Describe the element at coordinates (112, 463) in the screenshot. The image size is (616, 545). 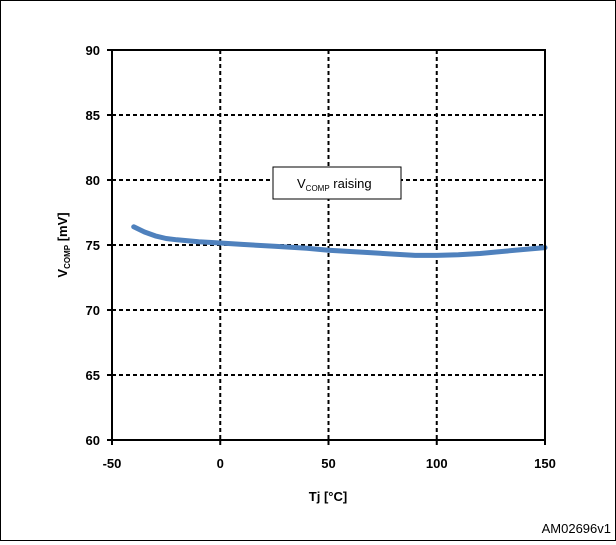
I see `x-tick-label: -50` at that location.